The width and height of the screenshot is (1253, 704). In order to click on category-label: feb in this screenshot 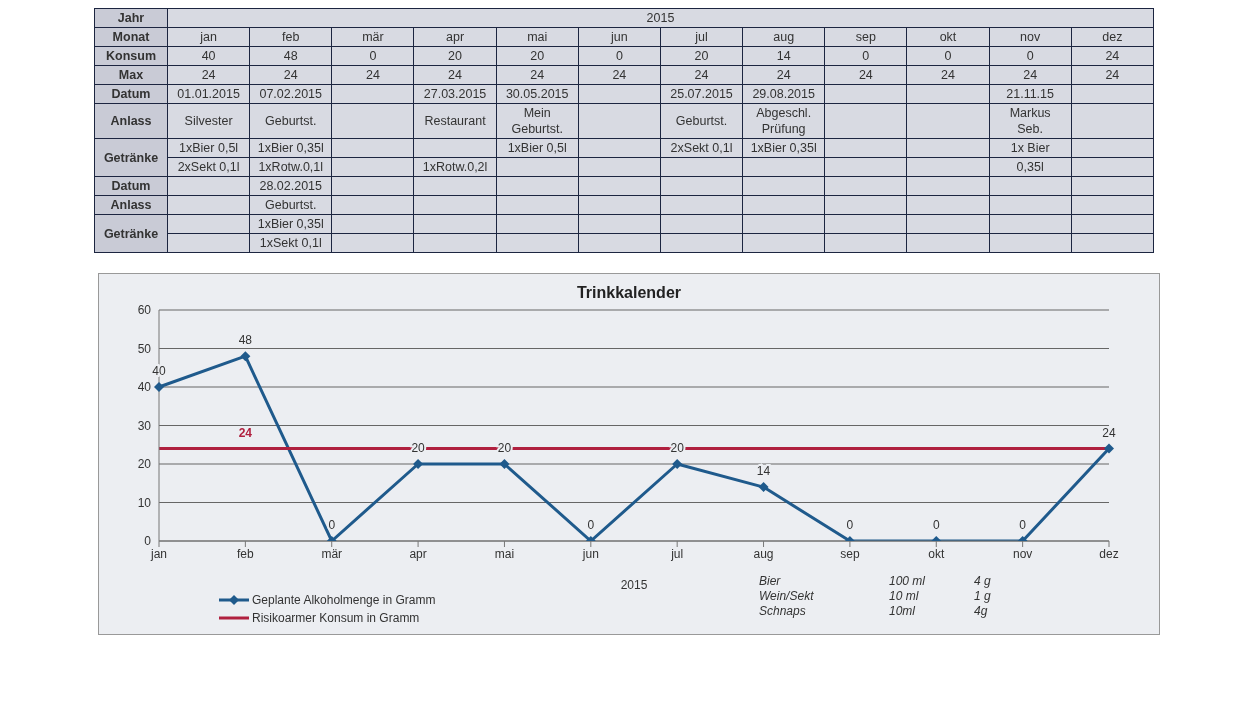, I will do `click(290, 37)`.